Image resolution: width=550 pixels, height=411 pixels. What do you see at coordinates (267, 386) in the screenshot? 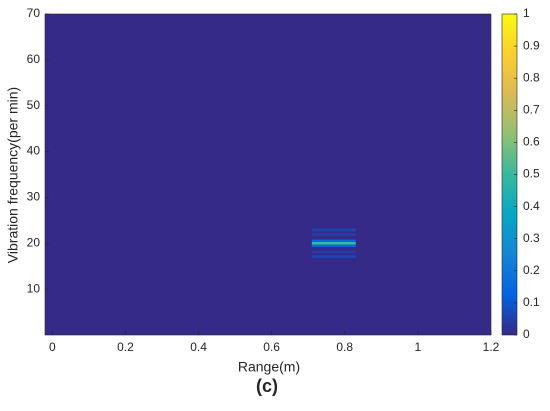
I see `chart-title: (c)` at bounding box center [267, 386].